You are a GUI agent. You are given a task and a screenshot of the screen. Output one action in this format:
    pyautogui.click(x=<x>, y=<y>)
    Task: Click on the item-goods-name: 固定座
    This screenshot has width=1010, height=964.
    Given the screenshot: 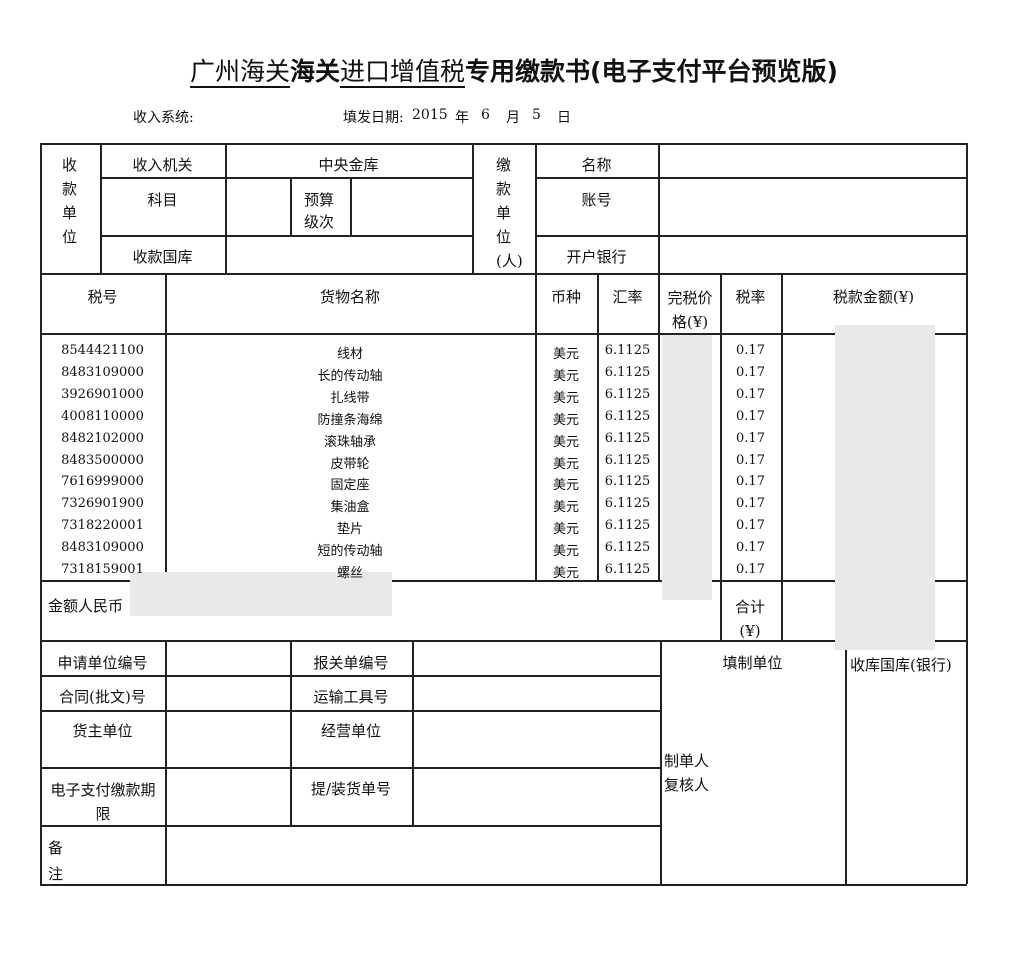 What is the action you would take?
    pyautogui.click(x=350, y=486)
    